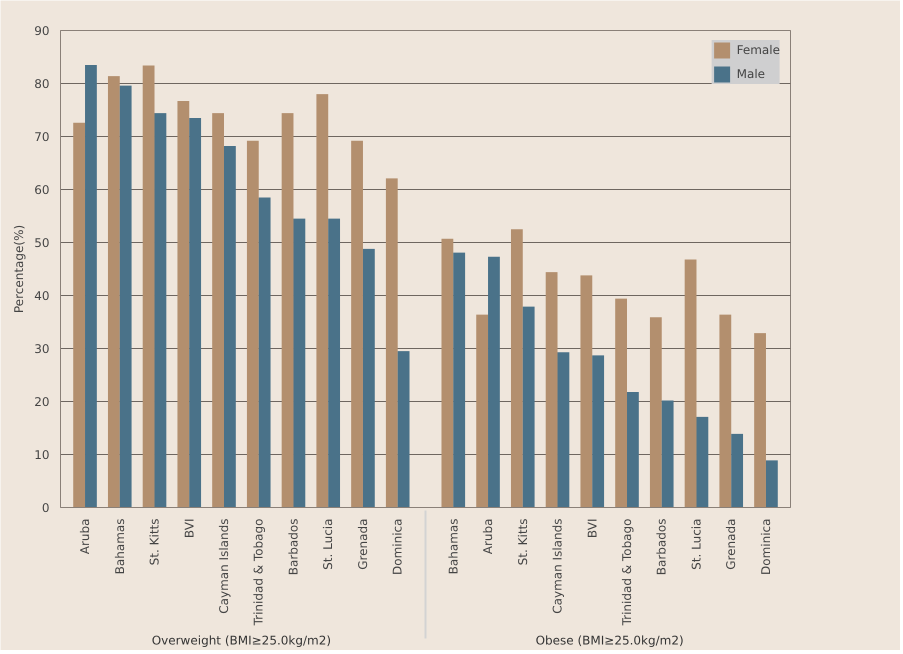  Describe the element at coordinates (42, 243) in the screenshot. I see `y-tick-label: 50` at that location.